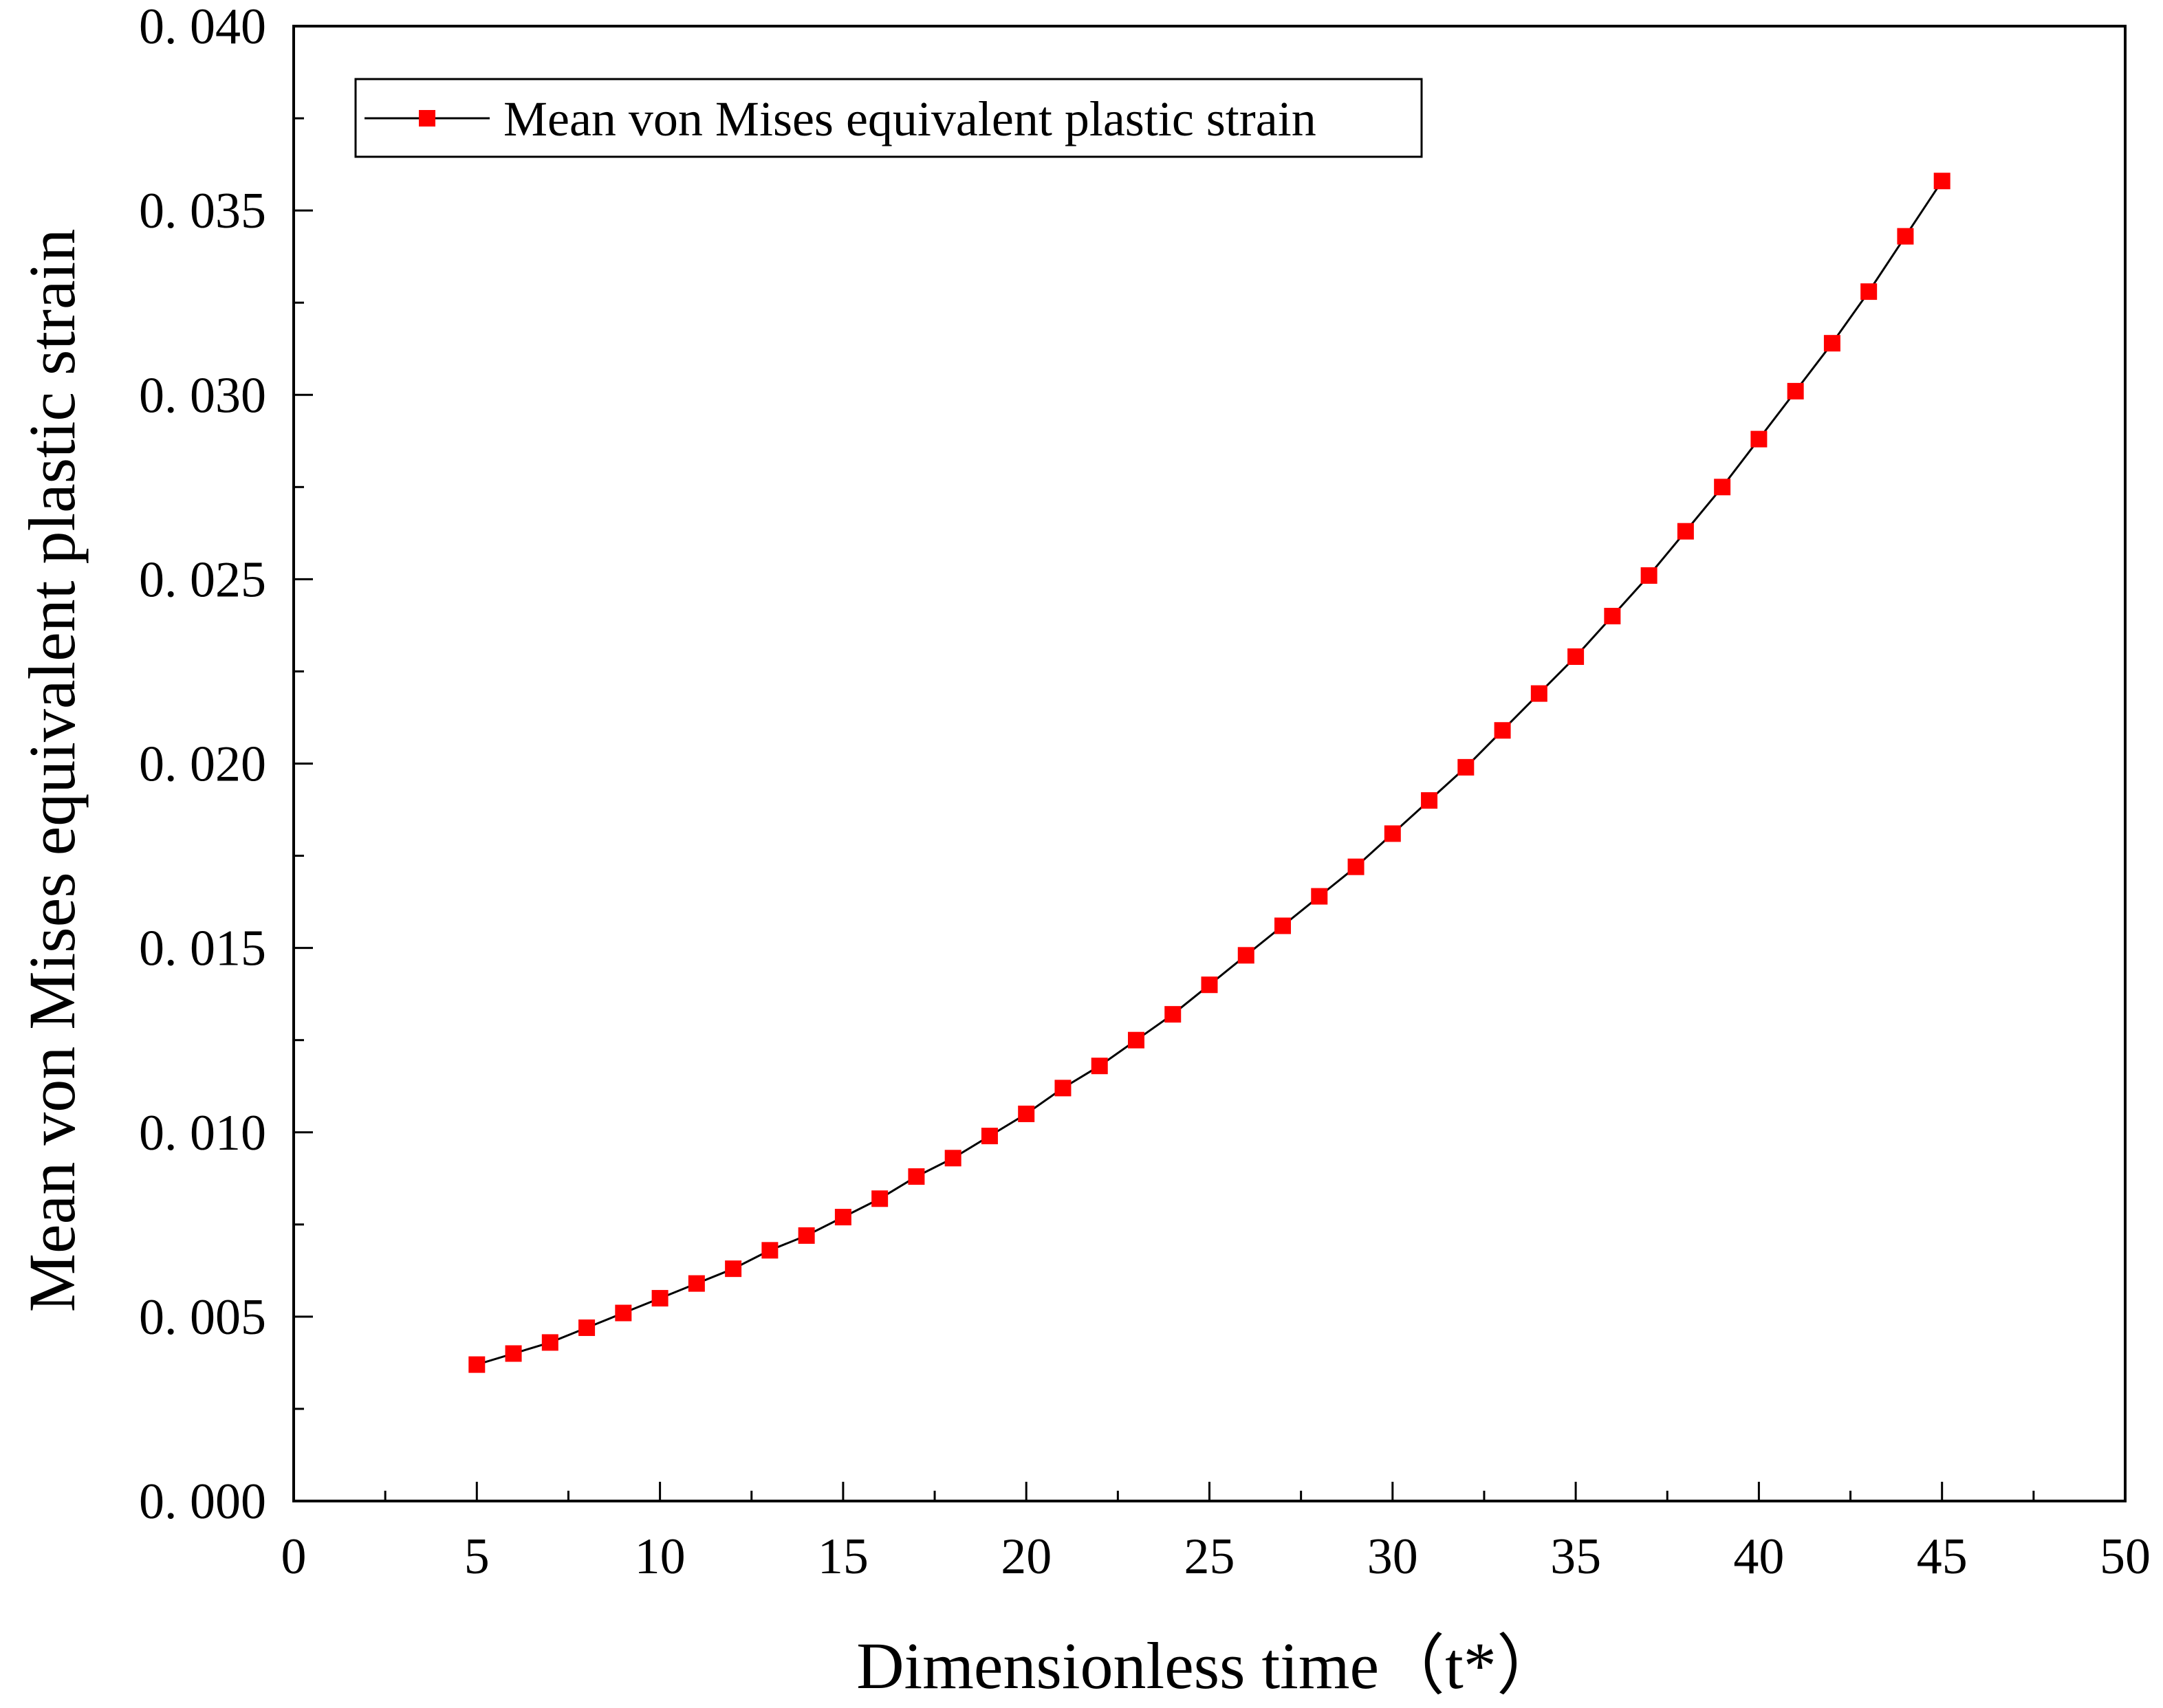 This screenshot has height=1708, width=2163. I want to click on x-tick-label: 0, so click(294, 1557).